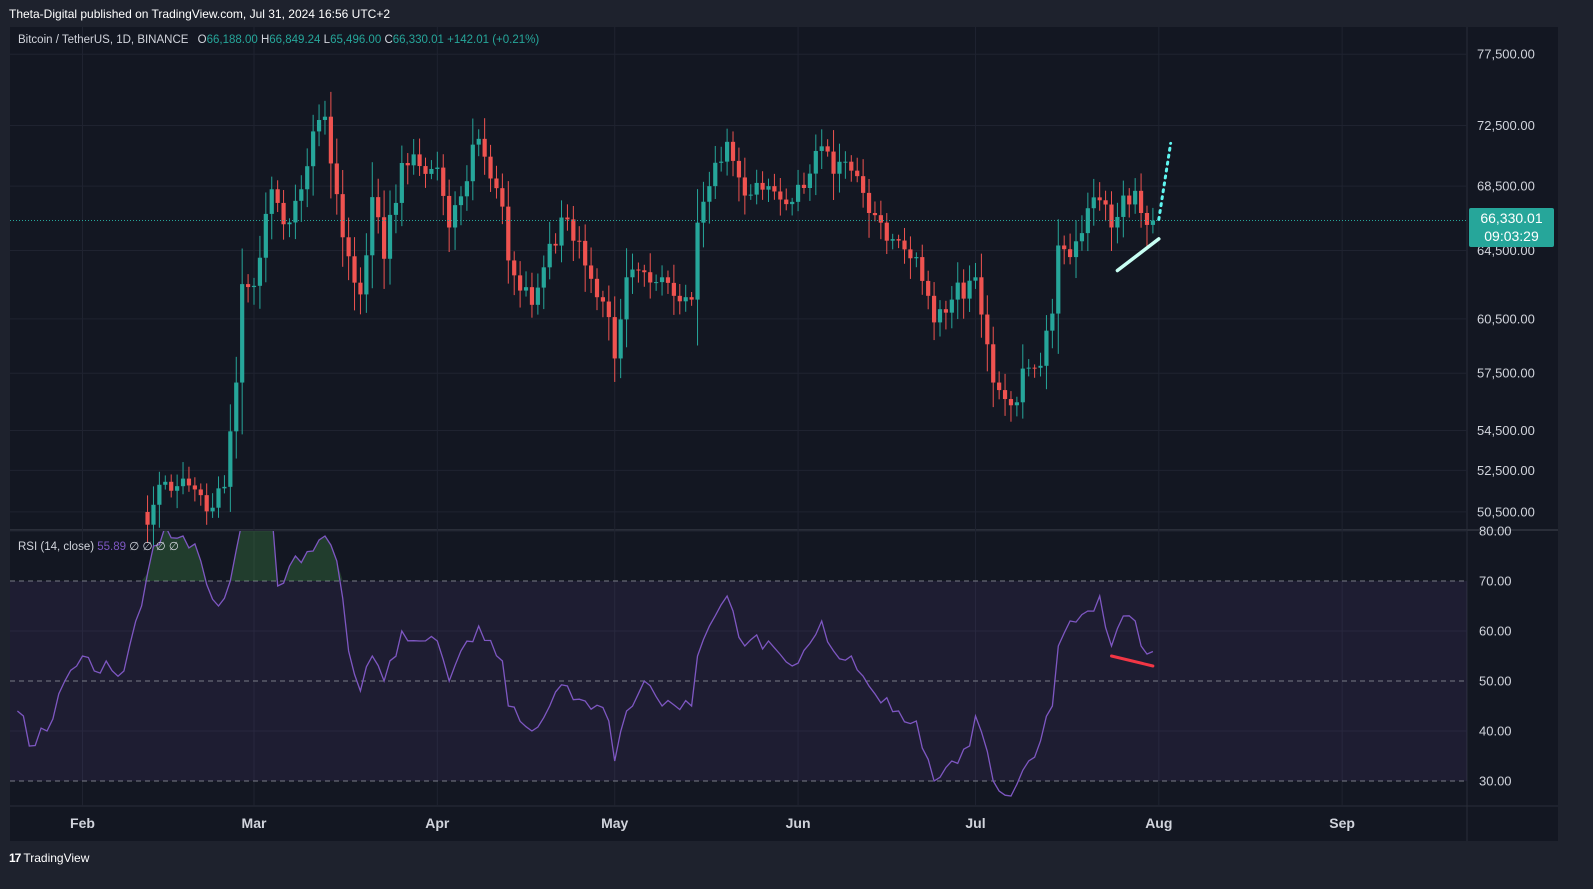  Describe the element at coordinates (1138, 255) in the screenshot. I see `support-trendline` at that location.